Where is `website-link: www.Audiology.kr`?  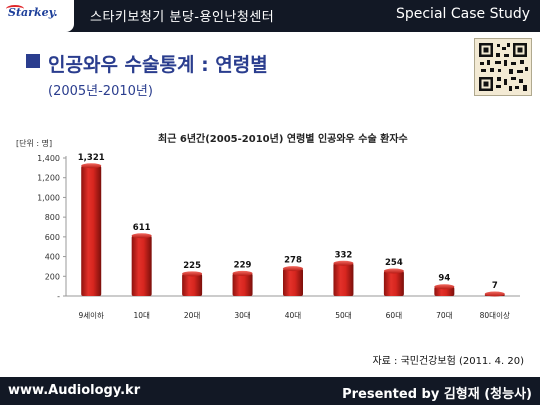
website-link: www.Audiology.kr is located at coordinates (74, 390).